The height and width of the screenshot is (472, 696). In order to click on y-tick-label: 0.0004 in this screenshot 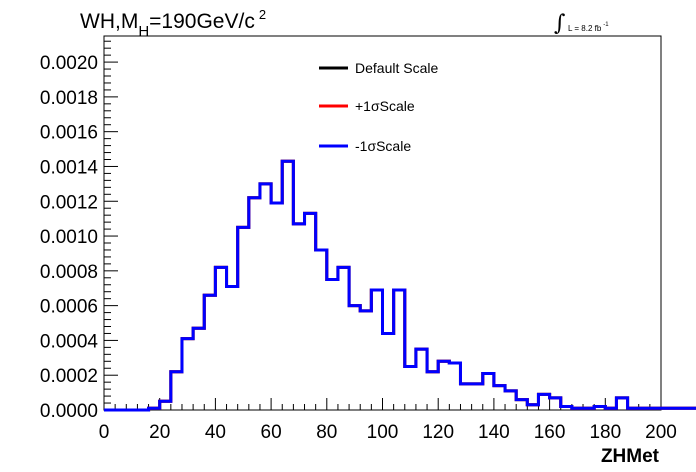, I will do `click(69, 341)`.